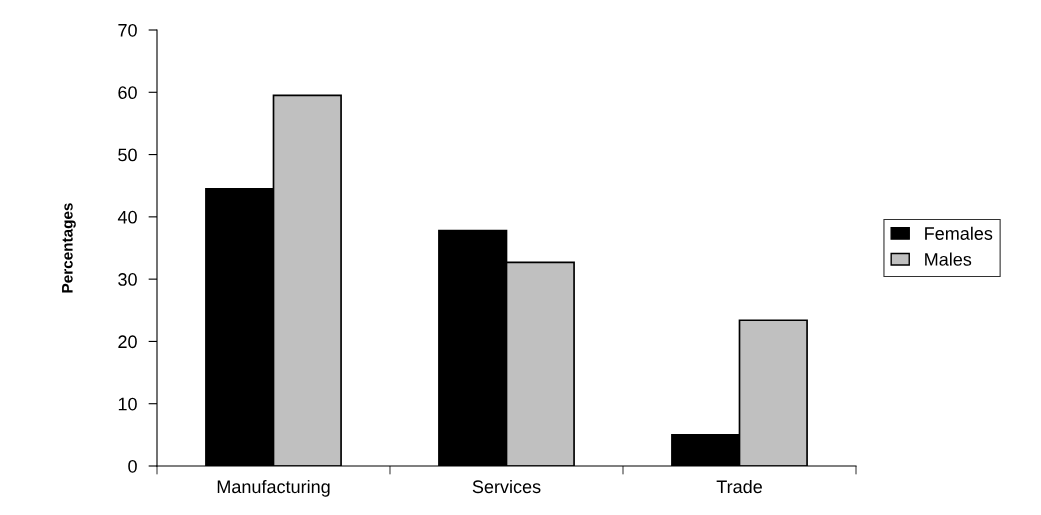  I want to click on y-tick-label: 70, so click(127, 30).